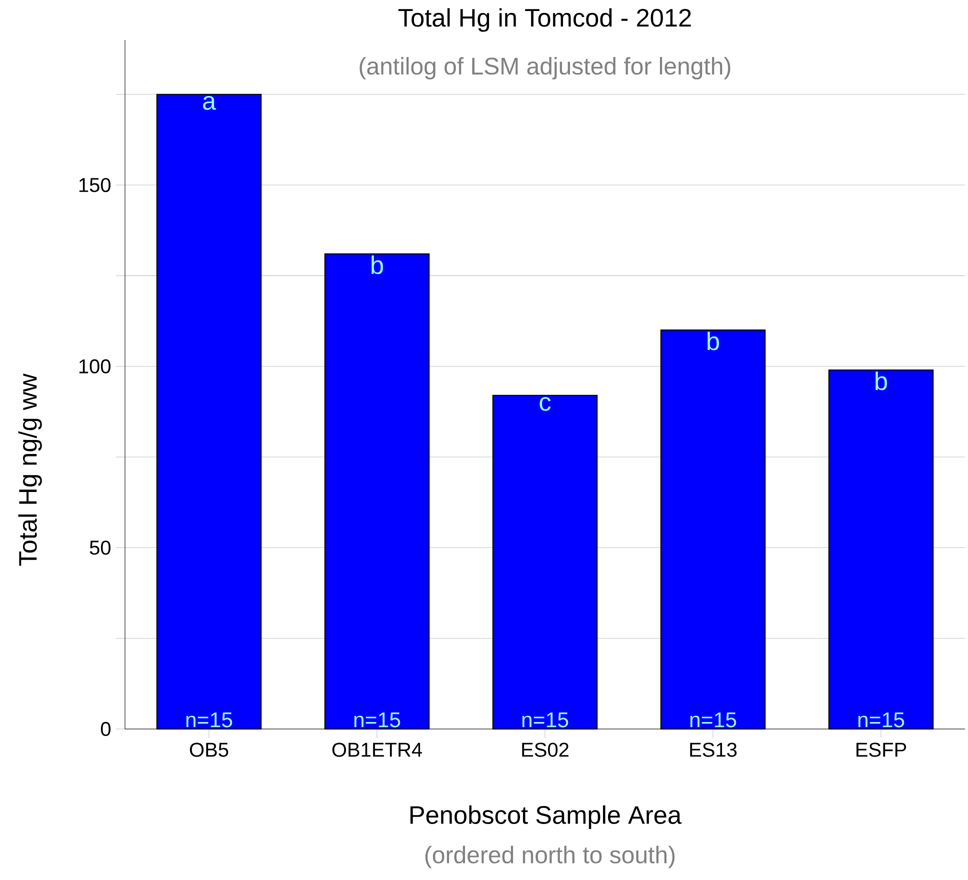  Describe the element at coordinates (881, 749) in the screenshot. I see `x-tick-label: ESFP` at that location.